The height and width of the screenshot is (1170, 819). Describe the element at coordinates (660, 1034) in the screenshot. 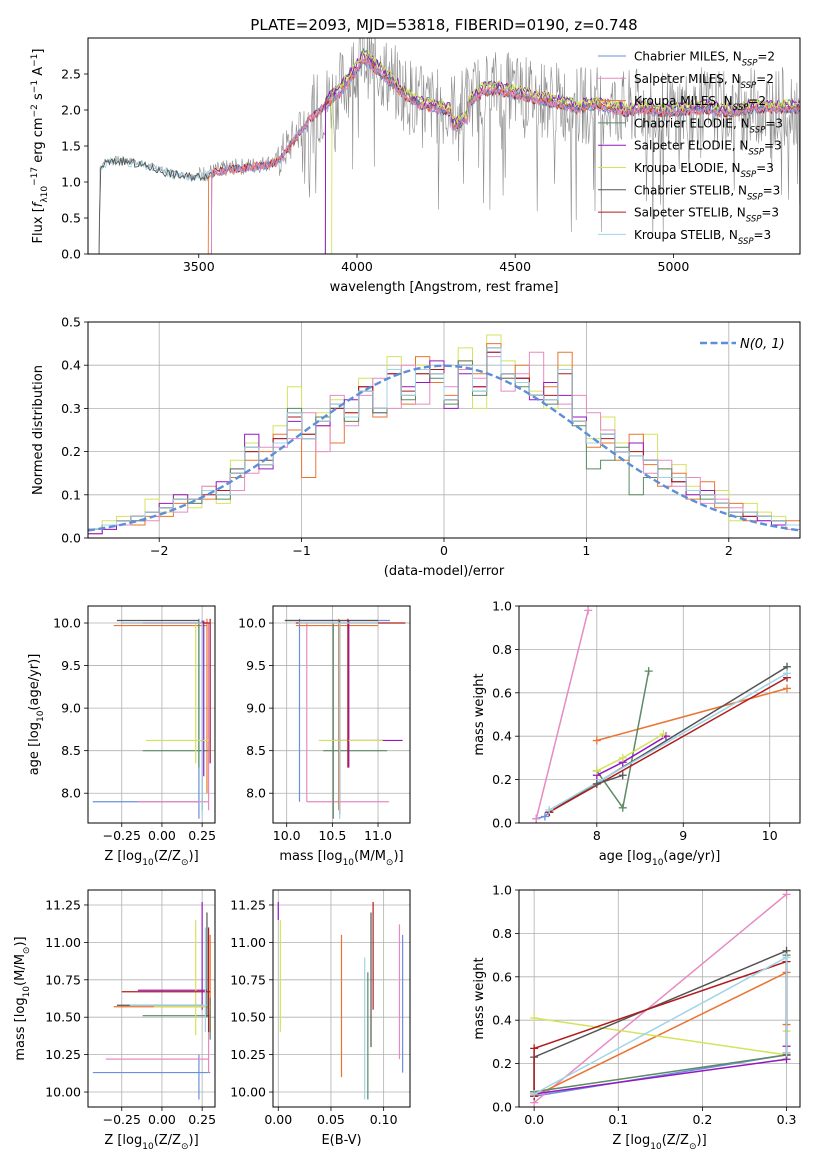

I see `weight-line-kroupa_miles` at that location.